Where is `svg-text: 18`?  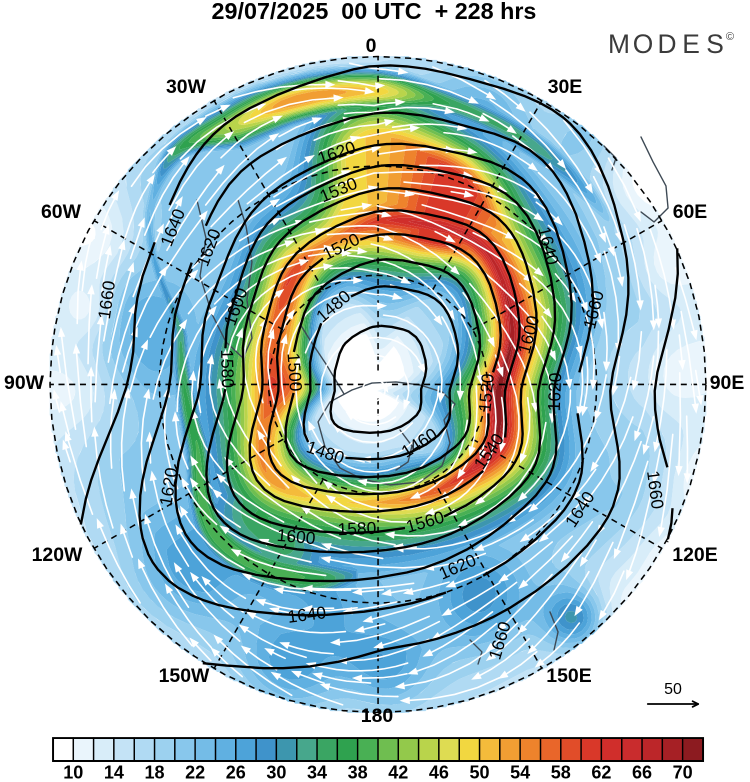 svg-text: 18 is located at coordinates (155, 772).